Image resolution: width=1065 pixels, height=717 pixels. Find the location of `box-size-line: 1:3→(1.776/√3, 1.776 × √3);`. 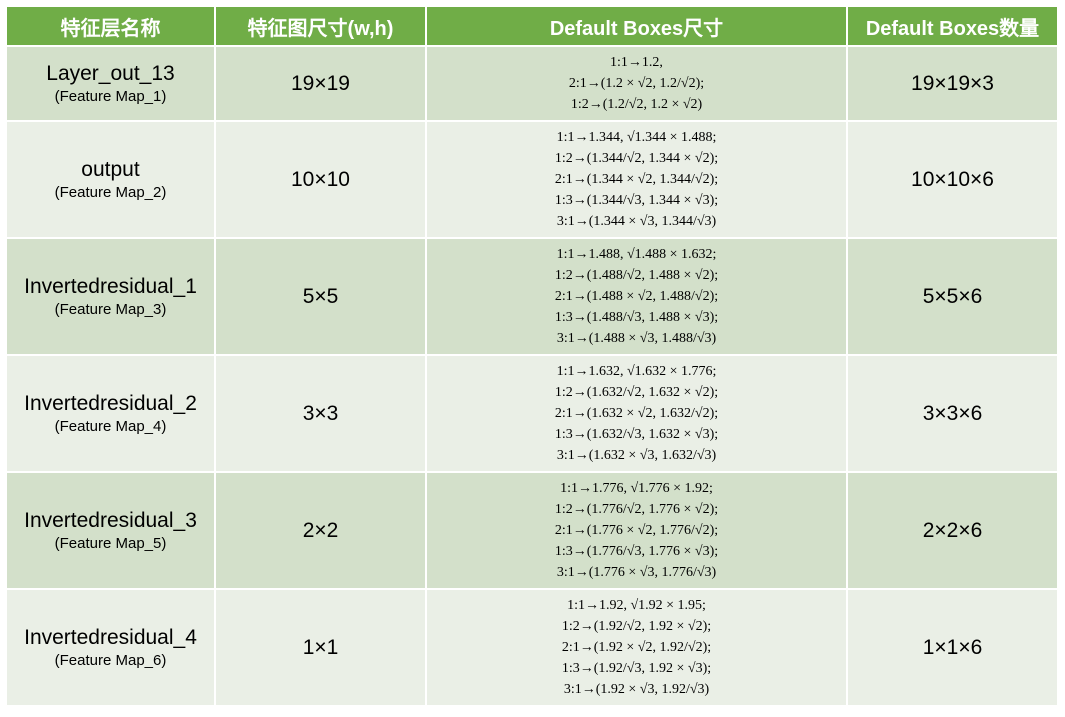

box-size-line: 1:3→(1.776/√3, 1.776 × √3); is located at coordinates (636, 551).